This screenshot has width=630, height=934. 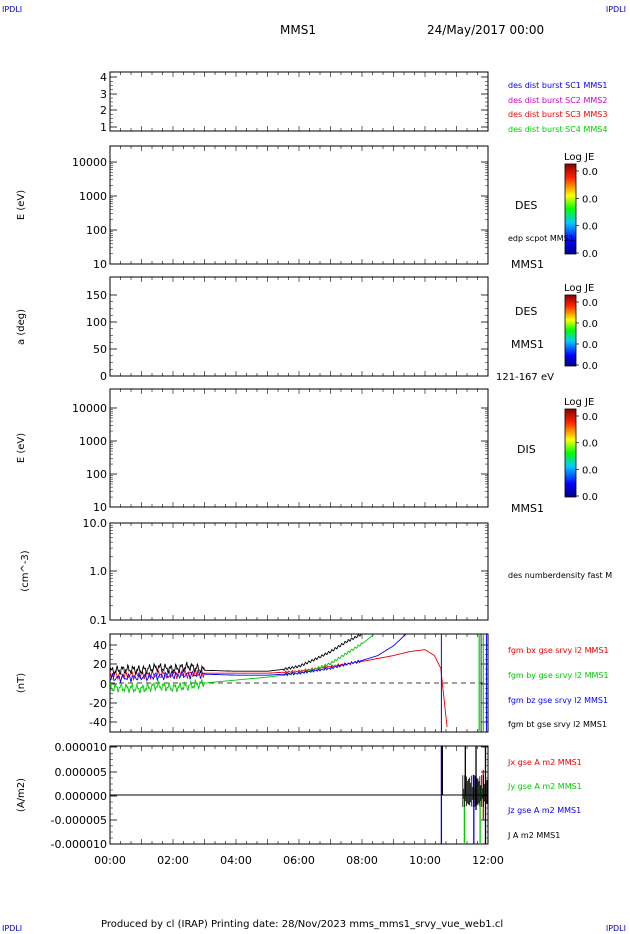 What do you see at coordinates (100, 645) in the screenshot?
I see `y-tick-label: 40` at bounding box center [100, 645].